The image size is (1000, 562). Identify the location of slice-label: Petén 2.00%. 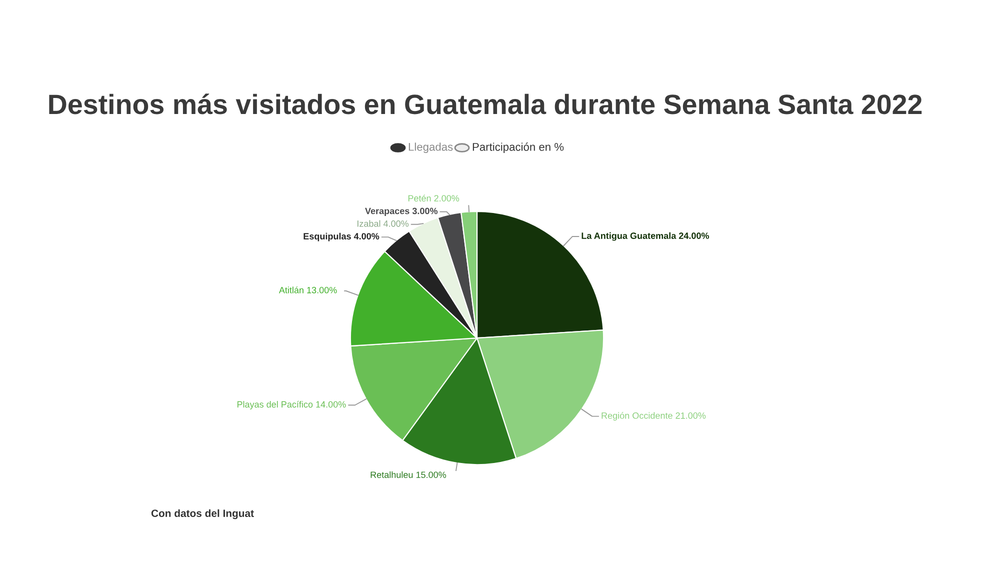
(434, 198).